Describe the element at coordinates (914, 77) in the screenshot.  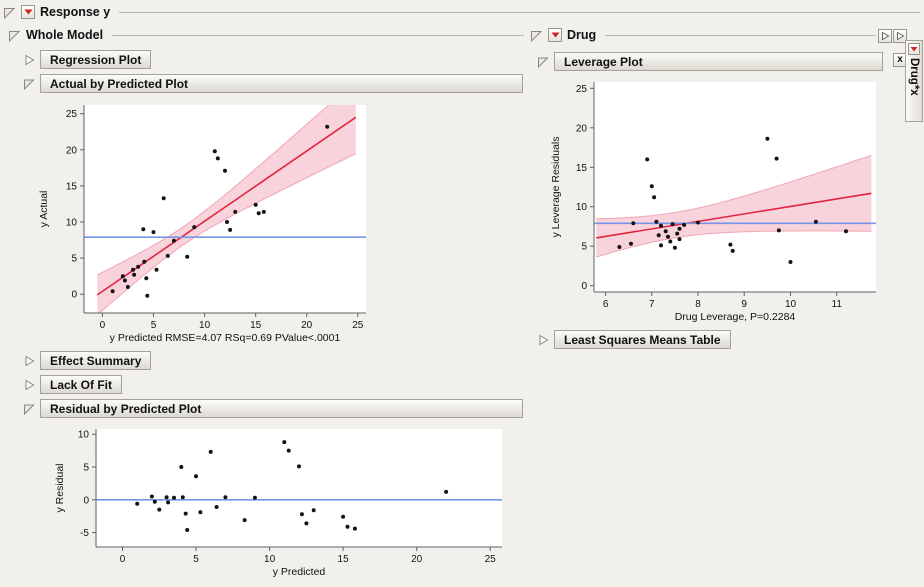
I see `drug-x-tab-label: Drug*x` at that location.